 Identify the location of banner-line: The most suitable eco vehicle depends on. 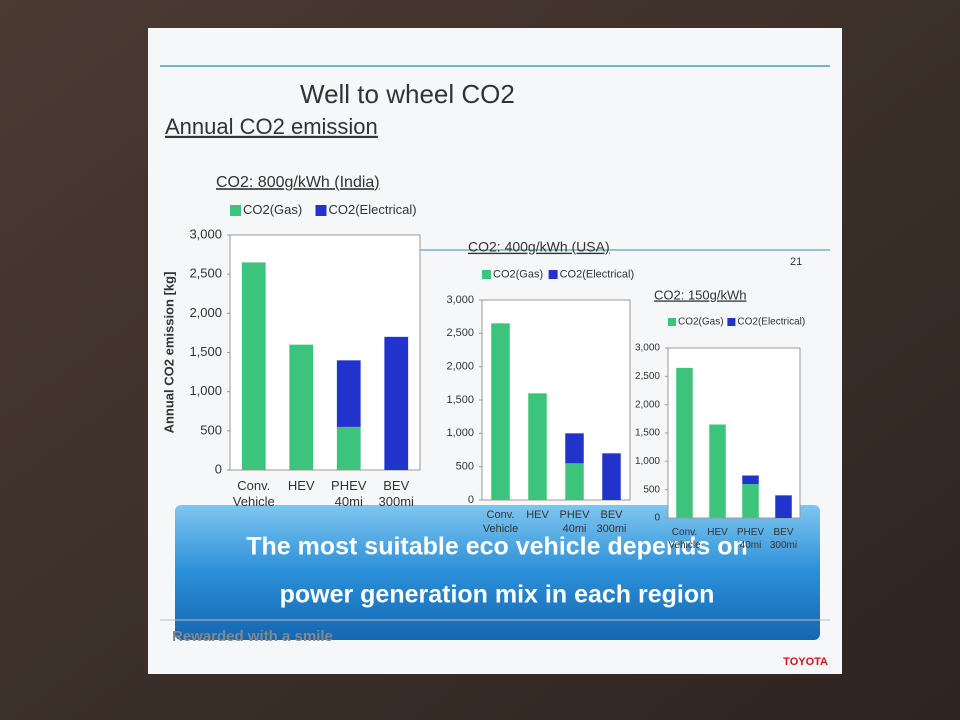
(497, 547).